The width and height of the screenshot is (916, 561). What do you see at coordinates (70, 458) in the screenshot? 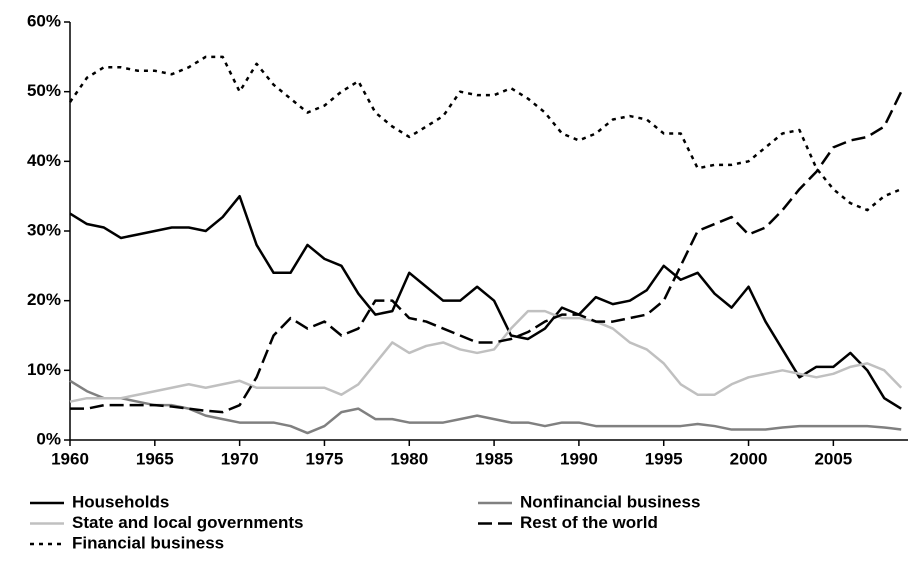
I see `x-tick-label: 1960` at bounding box center [70, 458].